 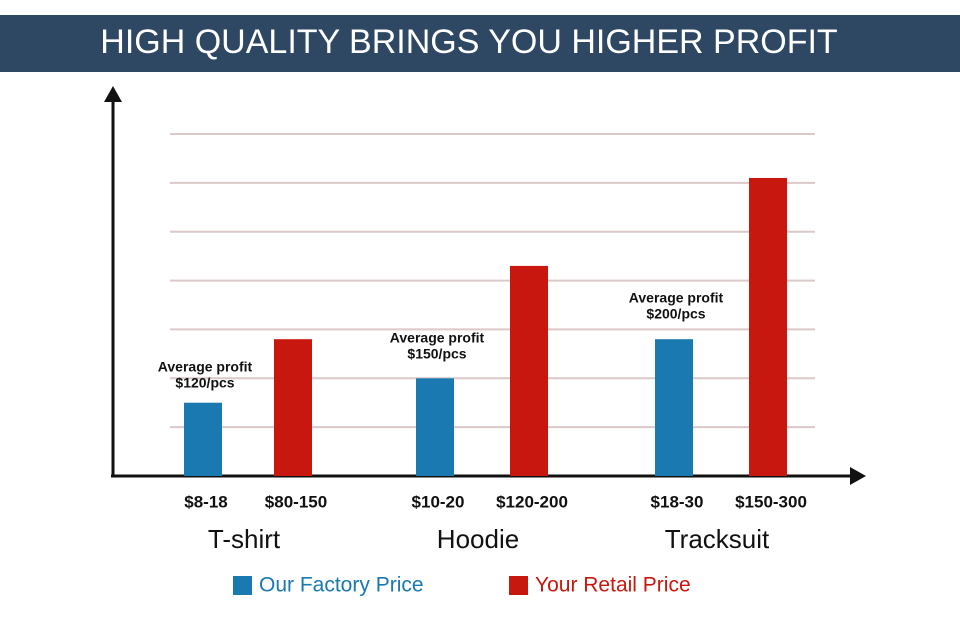 What do you see at coordinates (478, 539) in the screenshot?
I see `category-label: Hoodie` at bounding box center [478, 539].